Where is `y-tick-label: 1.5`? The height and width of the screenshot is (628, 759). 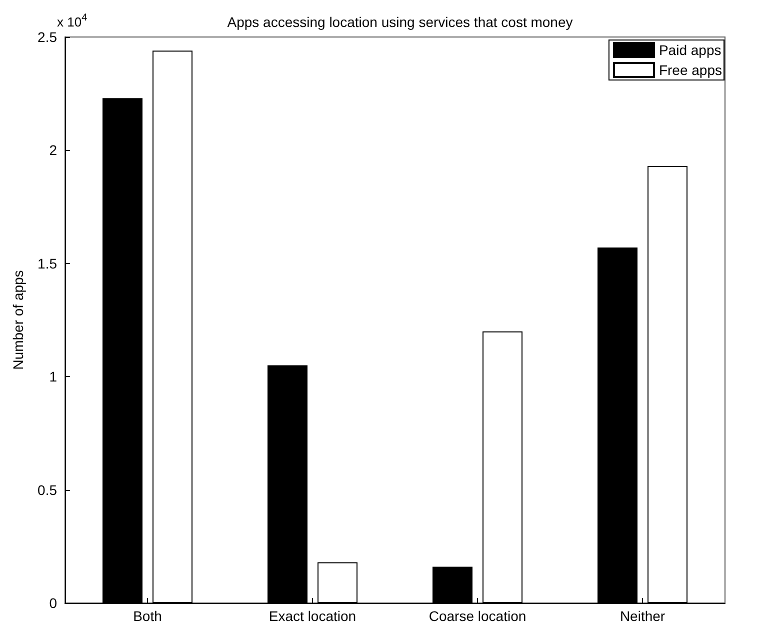
y-tick-label: 1.5 is located at coordinates (48, 263).